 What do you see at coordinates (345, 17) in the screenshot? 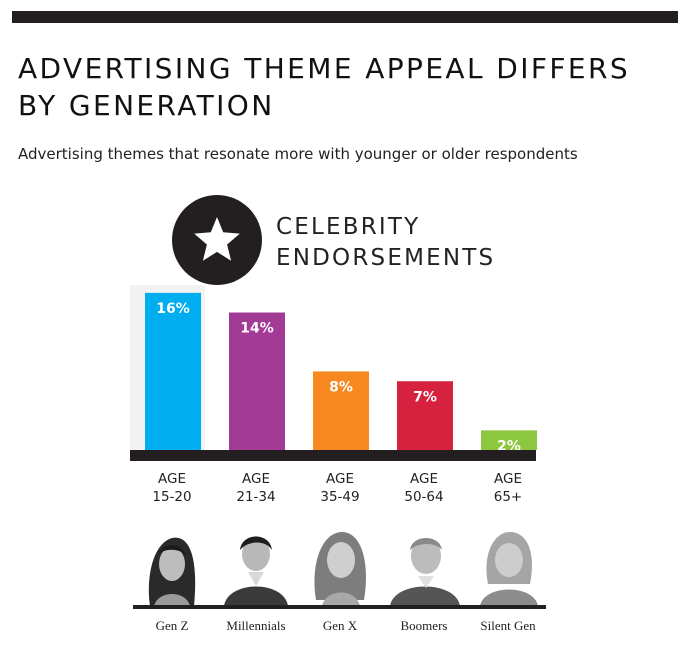
I see `top-rule` at bounding box center [345, 17].